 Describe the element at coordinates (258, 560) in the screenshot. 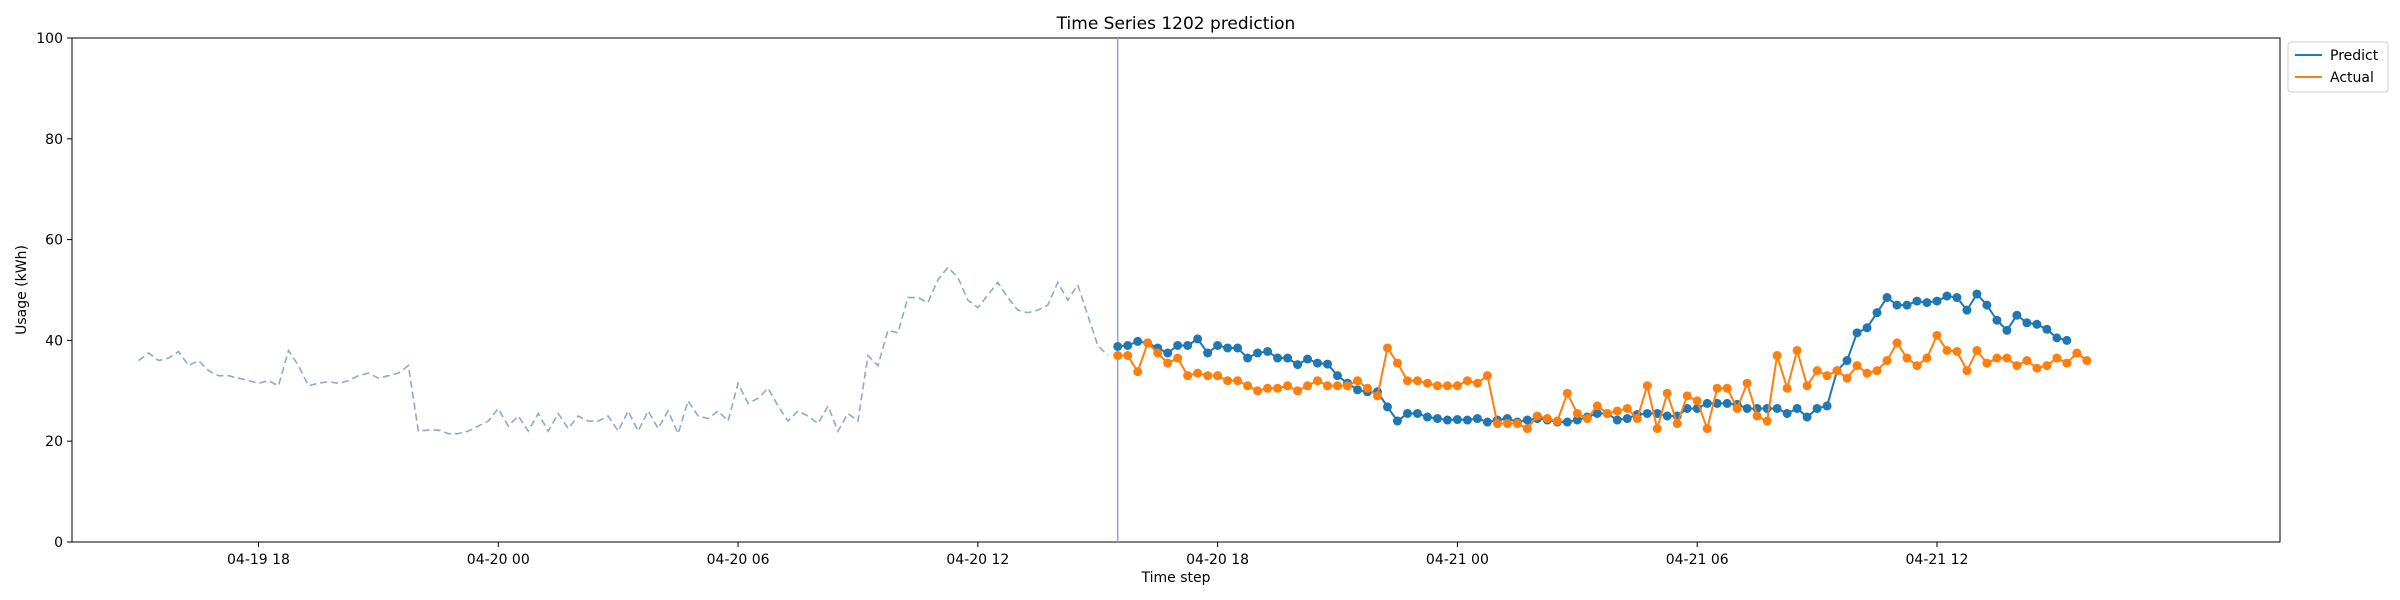

I see `x-tick-label: 04-19 18` at that location.